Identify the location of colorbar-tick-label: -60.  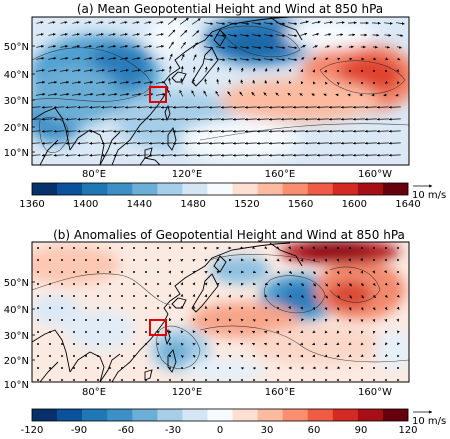
(126, 430).